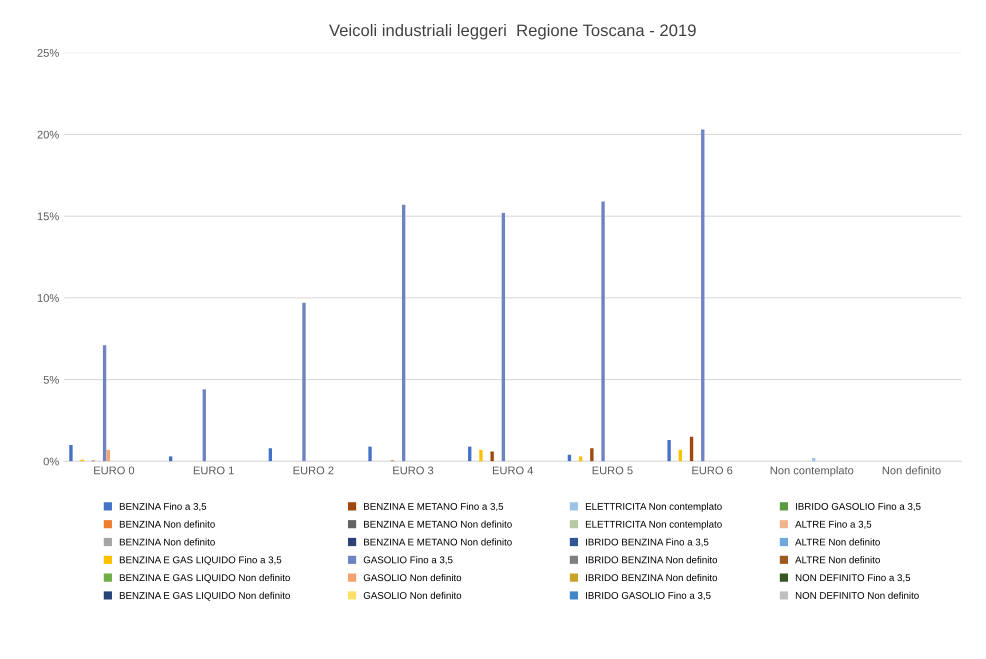  Describe the element at coordinates (513, 470) in the screenshot. I see `x-tick-label: EURO 4` at that location.